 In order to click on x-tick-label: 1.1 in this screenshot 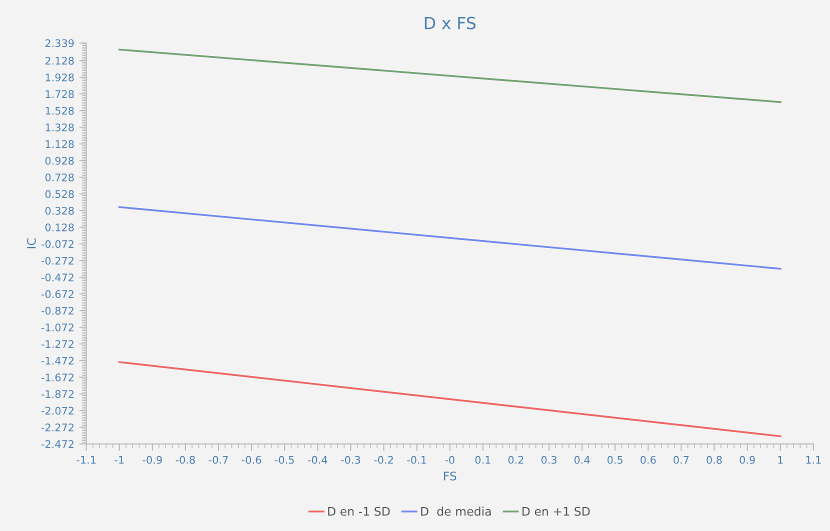, I will do `click(813, 460)`.